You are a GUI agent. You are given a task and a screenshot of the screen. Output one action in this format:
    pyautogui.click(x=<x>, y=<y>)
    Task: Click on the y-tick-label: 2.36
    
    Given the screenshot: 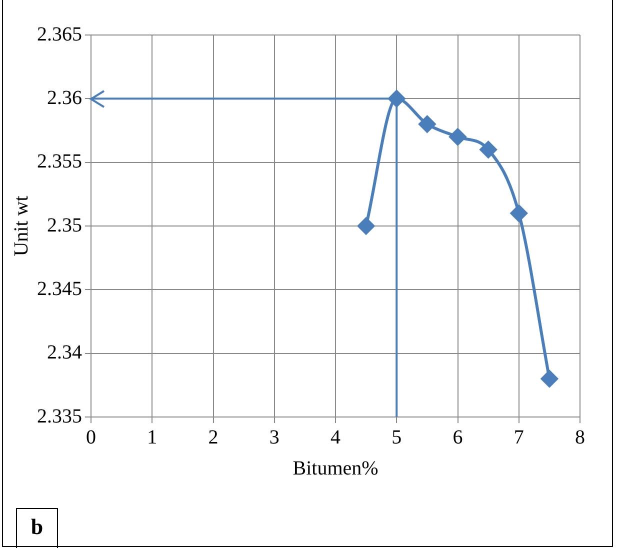 What is the action you would take?
    pyautogui.click(x=64, y=97)
    